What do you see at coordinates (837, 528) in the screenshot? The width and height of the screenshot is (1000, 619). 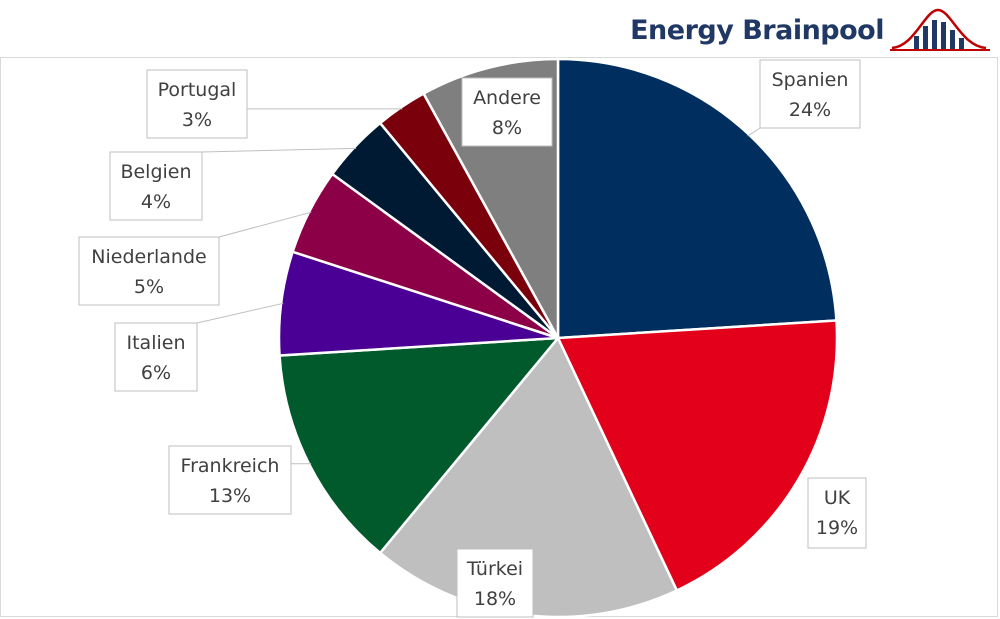 I see `data-label-percent: 19%` at bounding box center [837, 528].